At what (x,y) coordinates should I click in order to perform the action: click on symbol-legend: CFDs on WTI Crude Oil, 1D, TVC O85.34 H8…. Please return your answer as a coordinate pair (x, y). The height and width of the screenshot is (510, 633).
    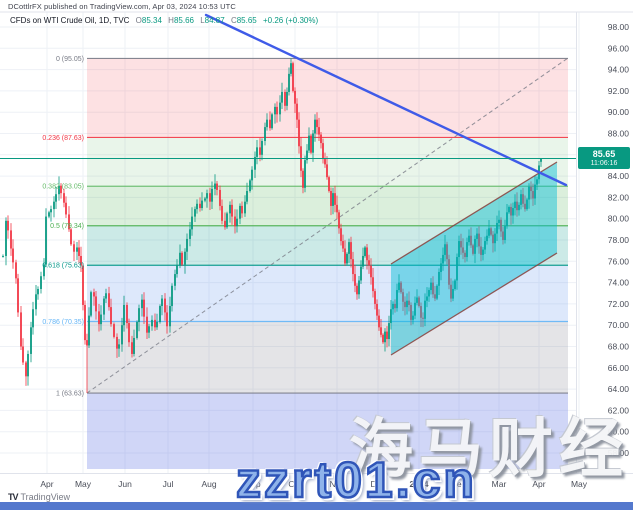
    Looking at the image, I should click on (164, 20).